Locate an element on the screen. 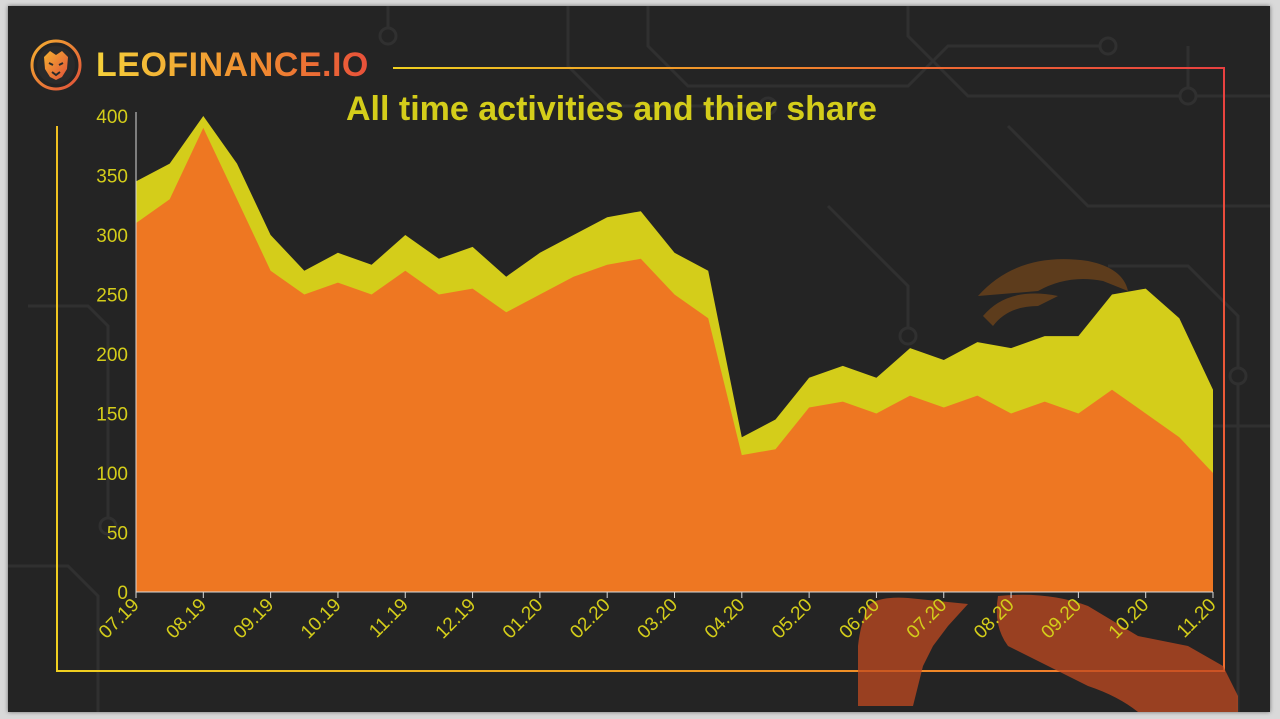 This screenshot has height=719, width=1280. y-axis-ticks: 0 50 100 150 200 250 300 350 400 is located at coordinates (112, 355).